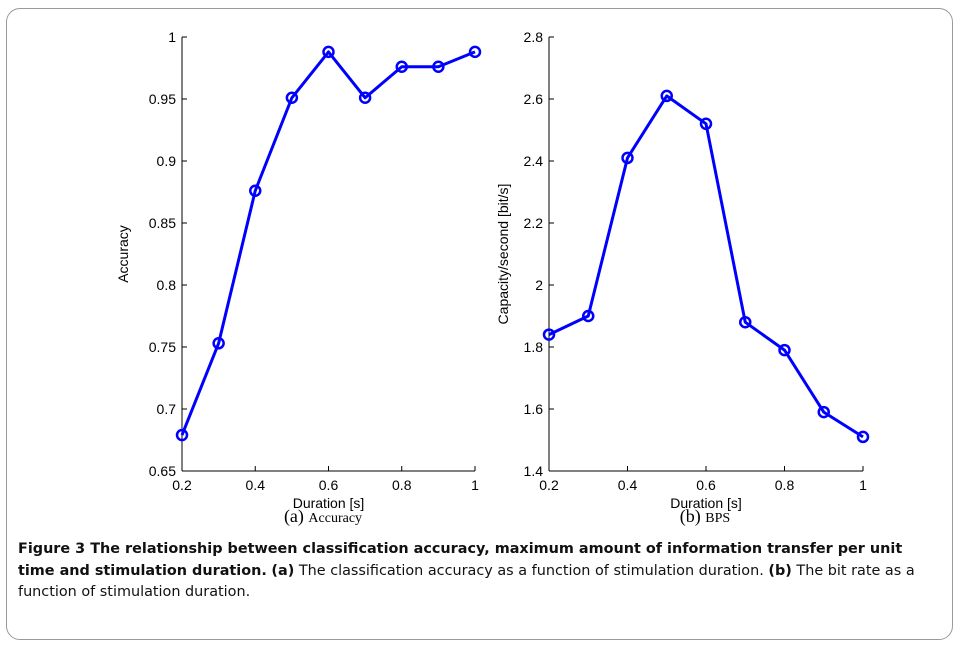 This screenshot has width=959, height=646. Describe the element at coordinates (123, 254) in the screenshot. I see `y-axis-label: Accuracy` at that location.